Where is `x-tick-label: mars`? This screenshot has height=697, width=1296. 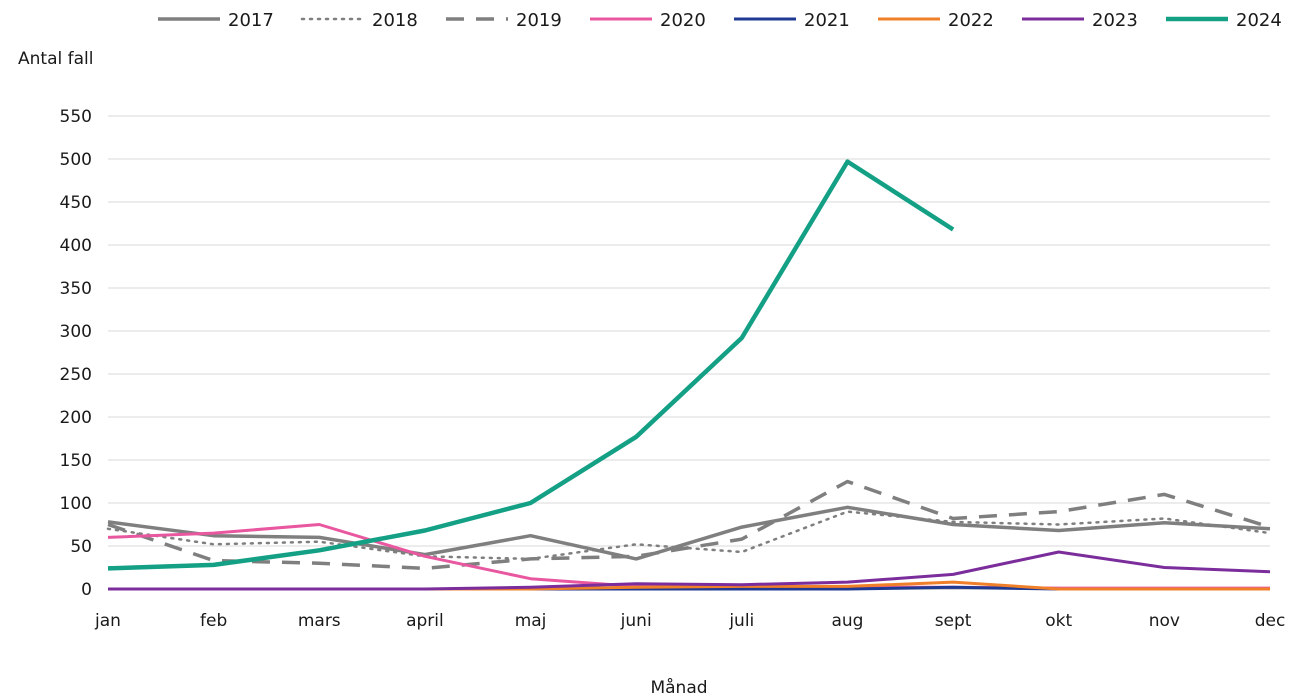 x-tick-label: mars is located at coordinates (319, 621).